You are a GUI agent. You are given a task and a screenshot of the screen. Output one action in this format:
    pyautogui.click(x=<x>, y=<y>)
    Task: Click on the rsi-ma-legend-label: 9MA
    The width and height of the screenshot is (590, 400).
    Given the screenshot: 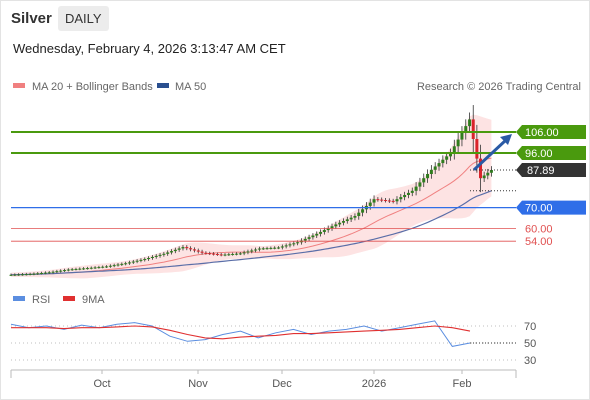 What is the action you would take?
    pyautogui.click(x=93, y=300)
    